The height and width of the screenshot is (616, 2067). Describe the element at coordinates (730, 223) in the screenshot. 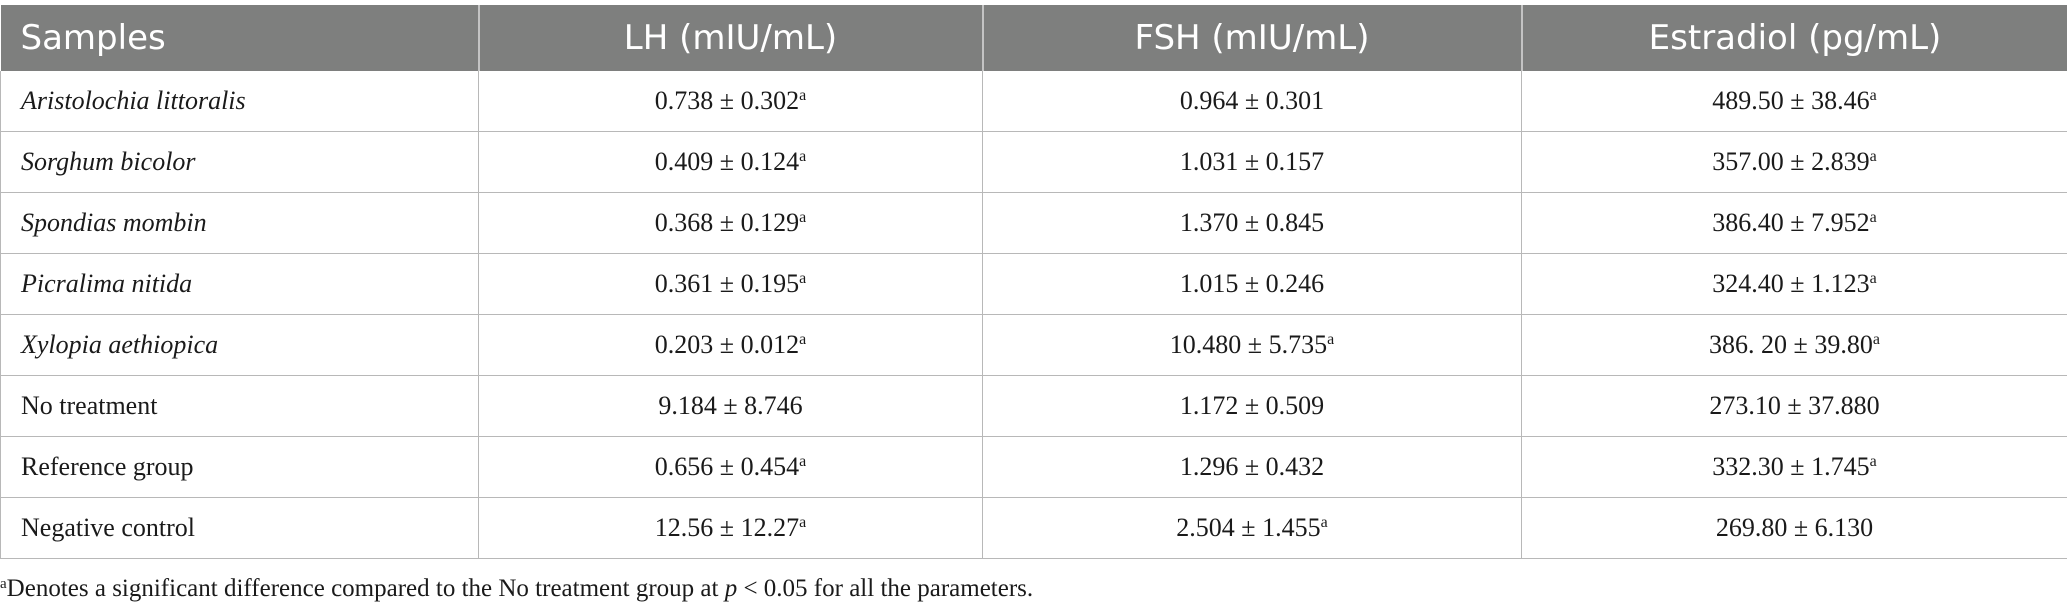

I see `lh-value: 0.368 ± 0.129a` at that location.